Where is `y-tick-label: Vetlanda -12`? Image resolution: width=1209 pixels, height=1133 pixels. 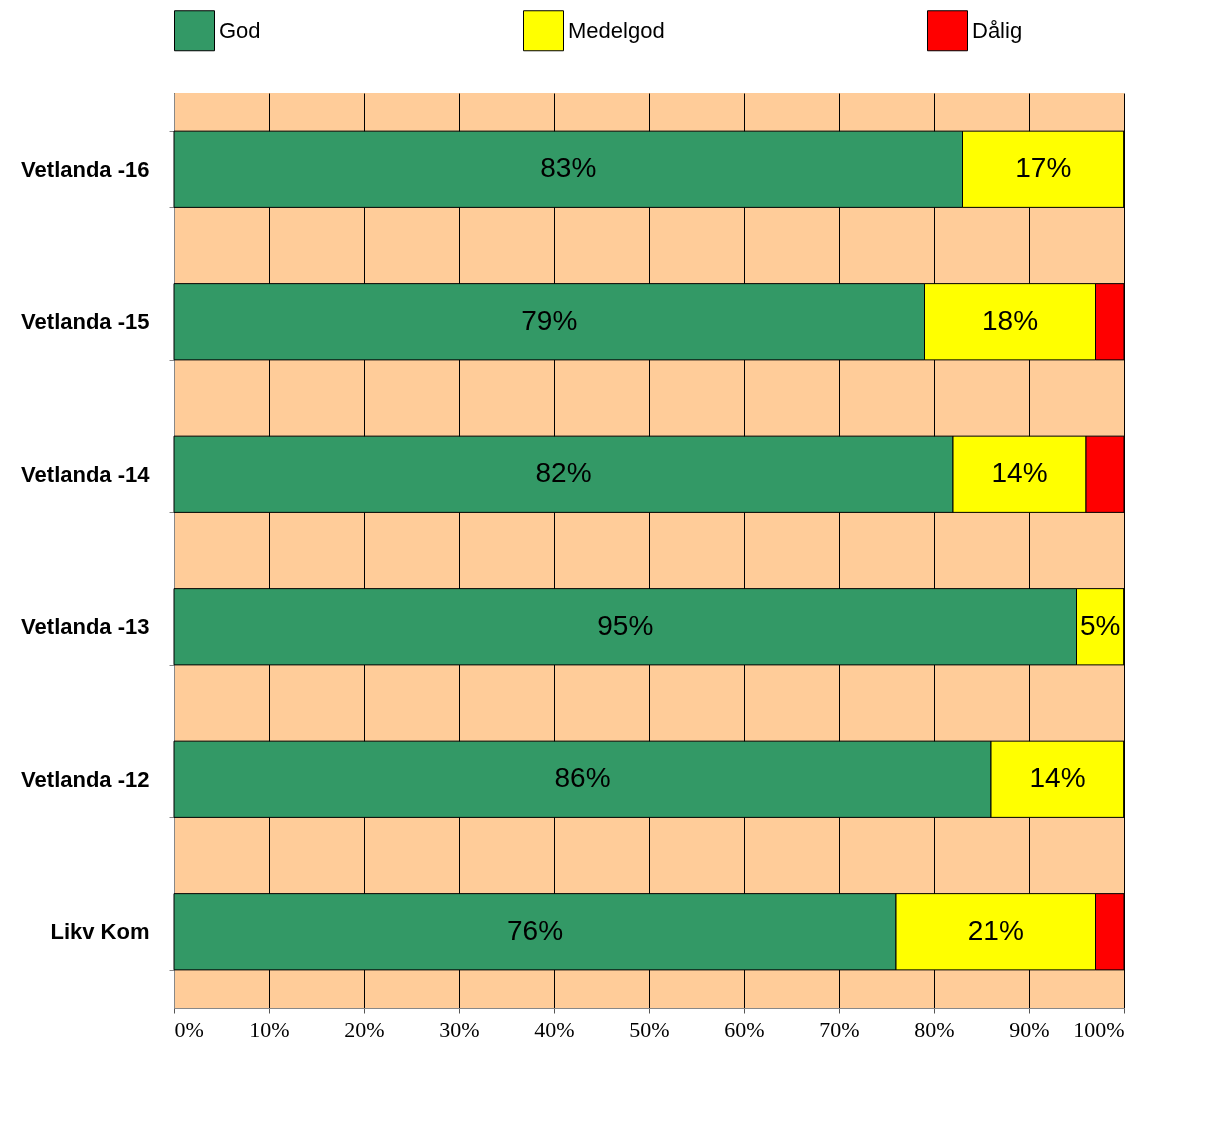 y-tick-label: Vetlanda -12 is located at coordinates (85, 779).